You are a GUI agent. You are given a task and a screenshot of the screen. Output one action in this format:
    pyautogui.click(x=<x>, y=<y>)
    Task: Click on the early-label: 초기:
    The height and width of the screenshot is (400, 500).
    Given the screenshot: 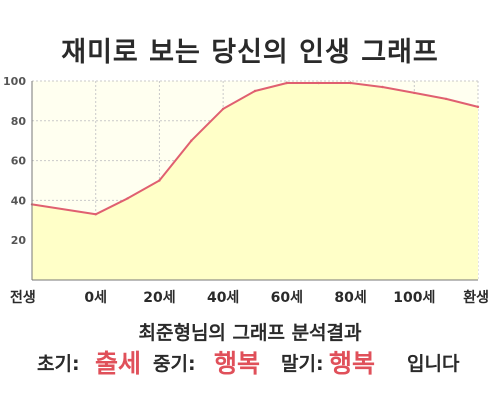 What is the action you would take?
    pyautogui.click(x=58, y=364)
    